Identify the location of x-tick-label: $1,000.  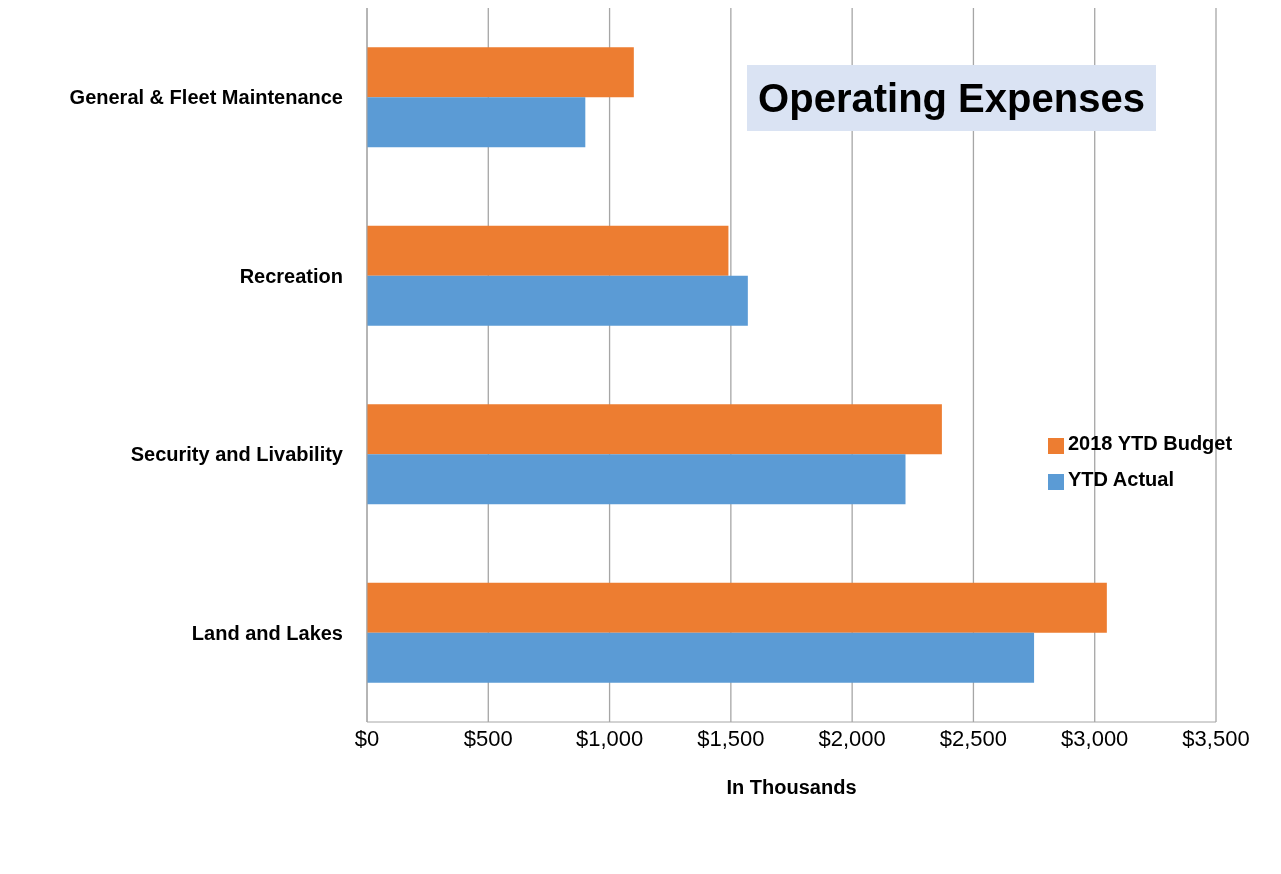
(609, 738).